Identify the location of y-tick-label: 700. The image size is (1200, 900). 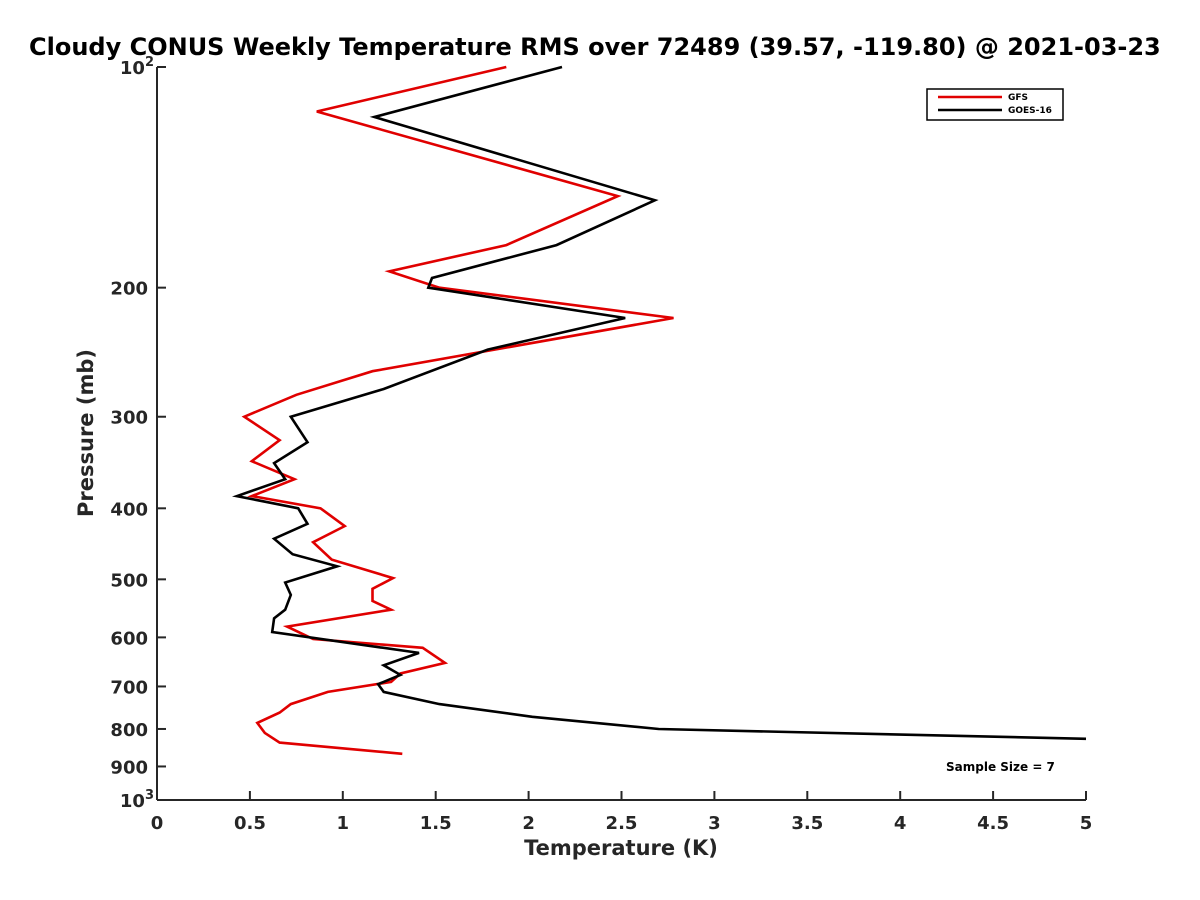
(129, 687).